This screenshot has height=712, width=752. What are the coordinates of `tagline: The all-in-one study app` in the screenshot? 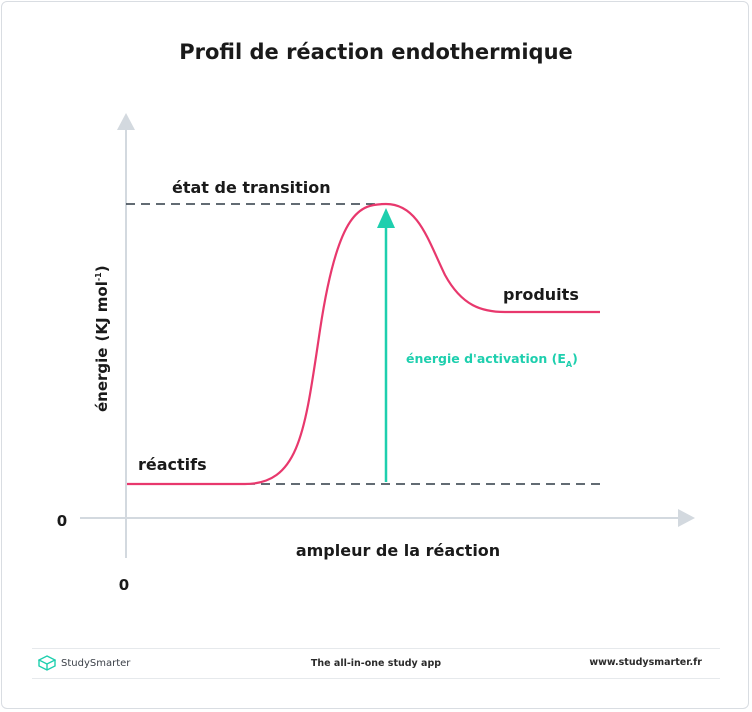 It's located at (376, 663).